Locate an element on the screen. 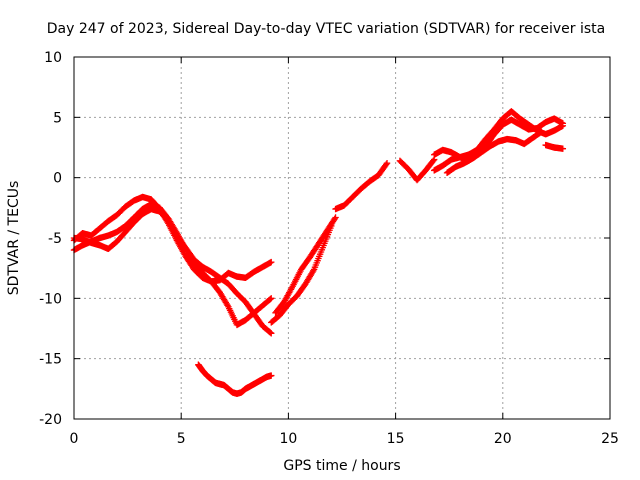  series-arc-k is located at coordinates (494, 152).